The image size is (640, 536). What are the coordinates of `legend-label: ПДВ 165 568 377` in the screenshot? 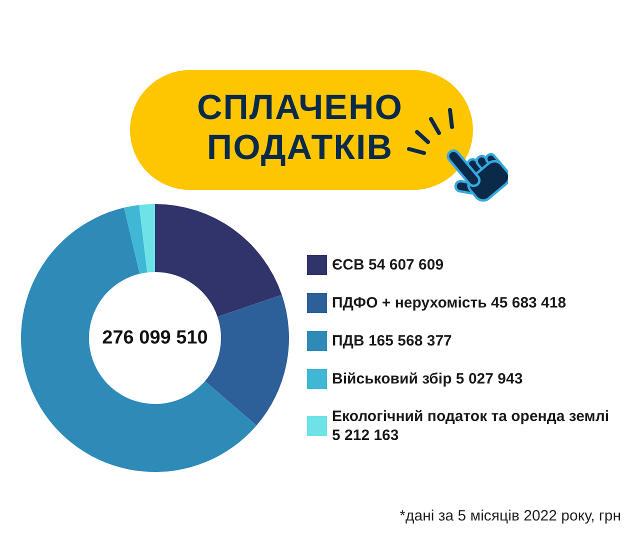 It's located at (392, 341).